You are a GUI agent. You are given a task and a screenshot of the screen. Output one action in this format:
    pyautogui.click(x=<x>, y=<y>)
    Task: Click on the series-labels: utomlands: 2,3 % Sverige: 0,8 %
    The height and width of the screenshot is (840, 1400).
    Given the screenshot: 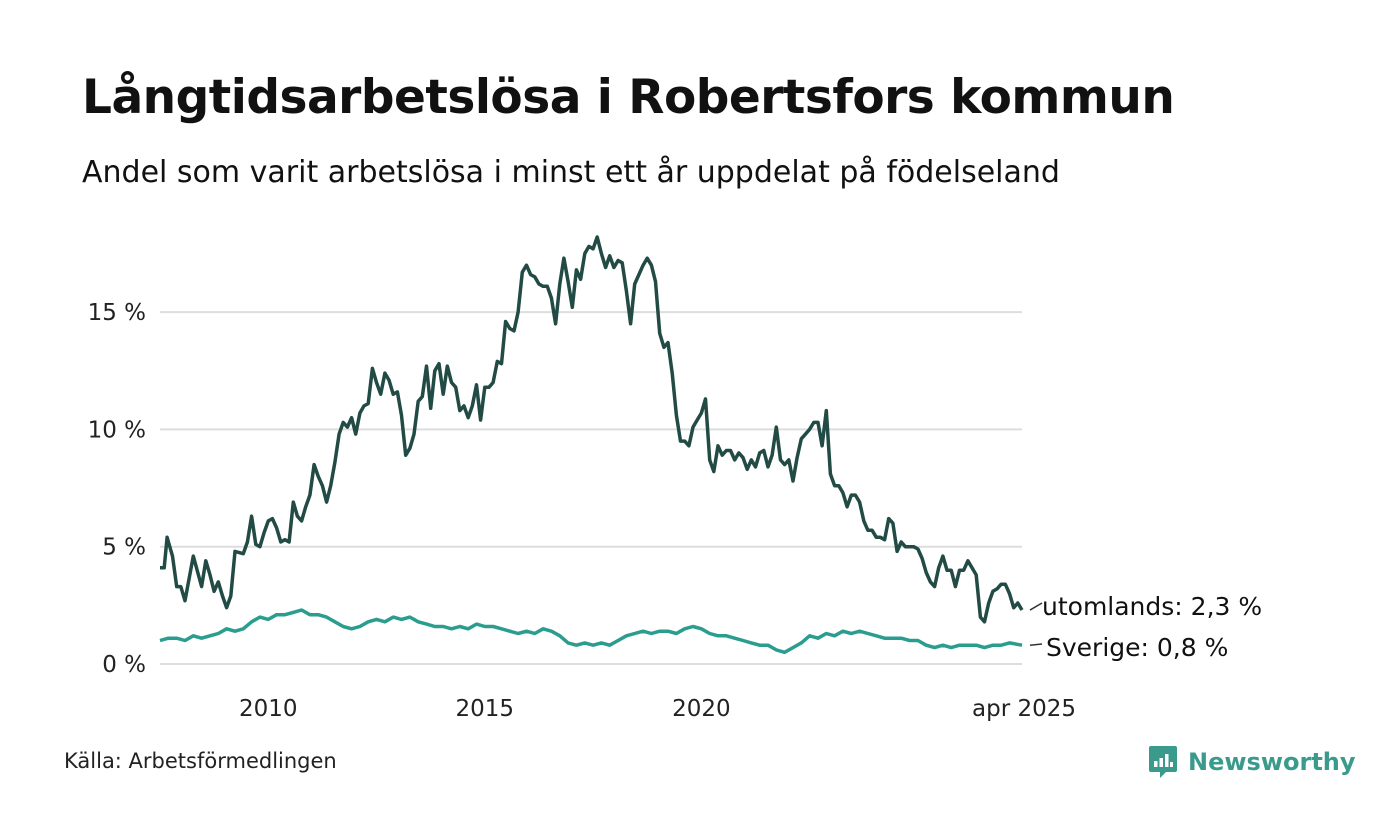 What is the action you would take?
    pyautogui.click(x=1145, y=627)
    